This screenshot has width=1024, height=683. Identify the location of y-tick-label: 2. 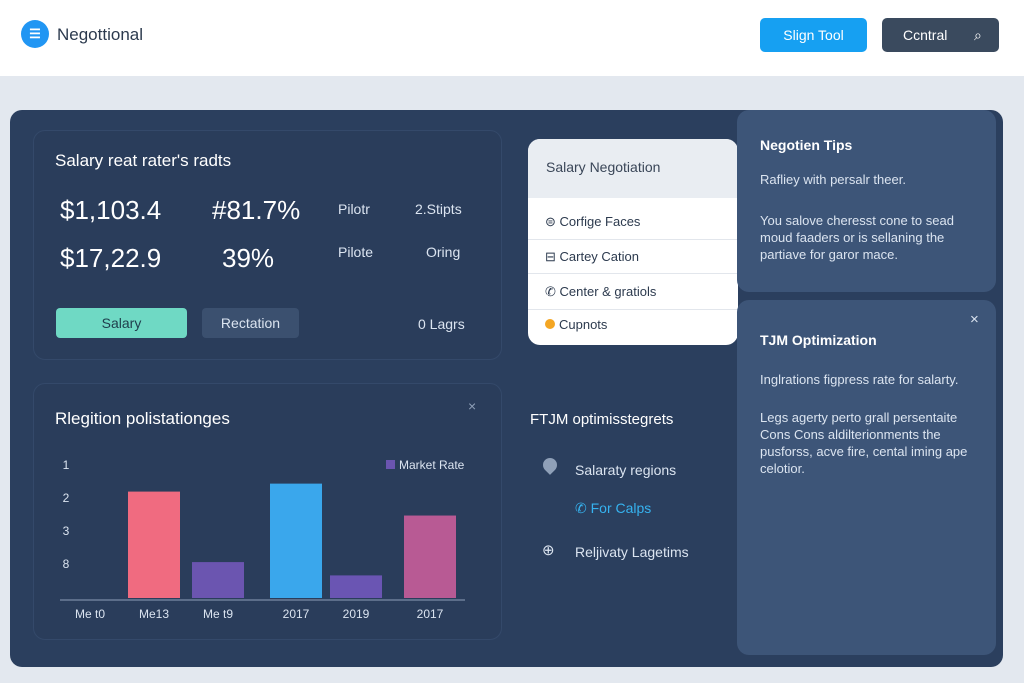
(66, 498).